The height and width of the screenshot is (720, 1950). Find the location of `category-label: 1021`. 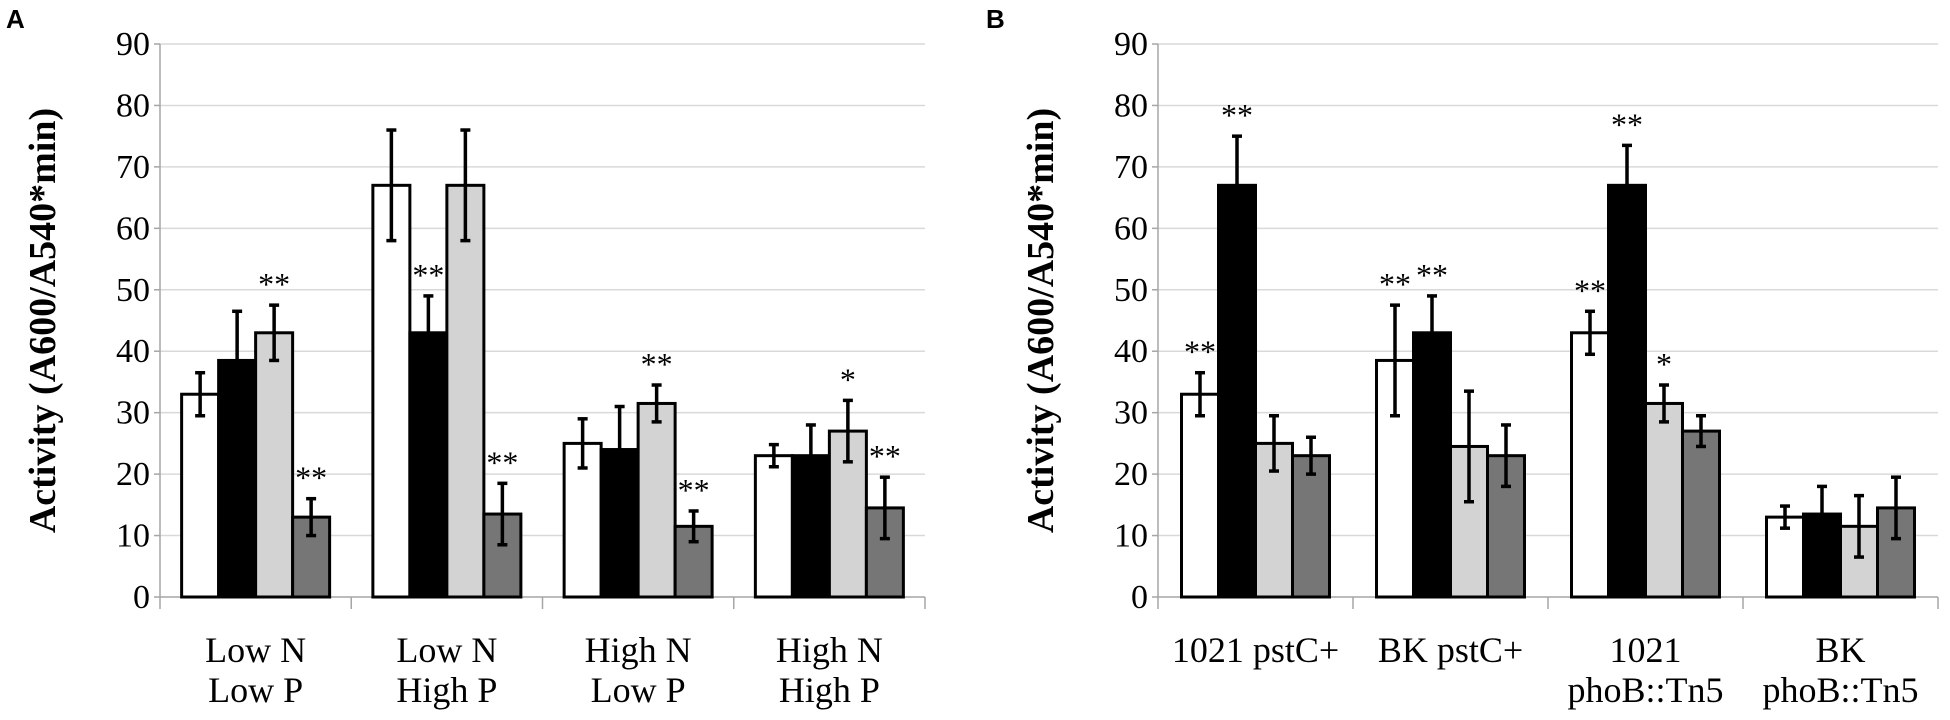

category-label: 1021 is located at coordinates (1646, 650).